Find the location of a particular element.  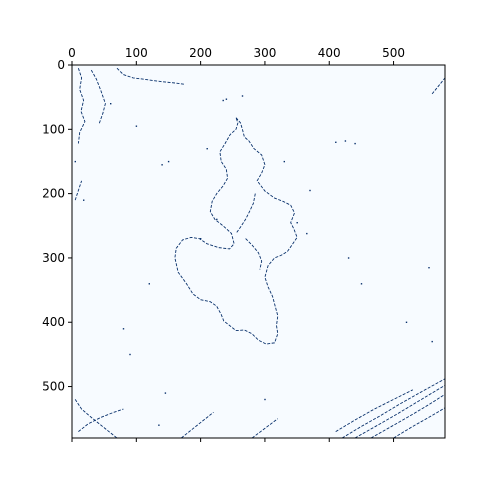

y-tick-label: 500 is located at coordinates (53, 387).